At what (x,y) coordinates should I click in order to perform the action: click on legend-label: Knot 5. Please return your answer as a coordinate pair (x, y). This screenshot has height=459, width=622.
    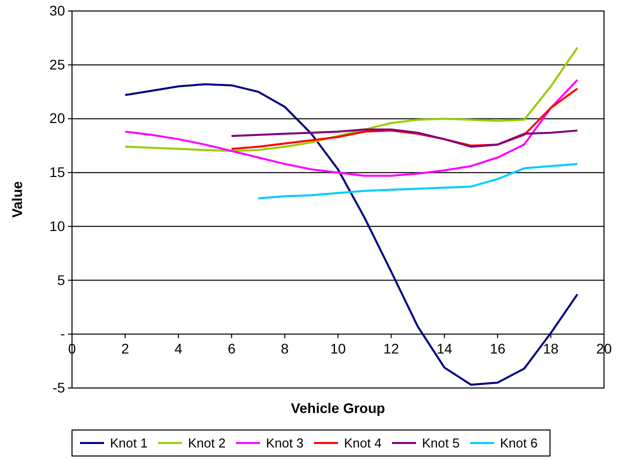
    Looking at the image, I should click on (441, 443).